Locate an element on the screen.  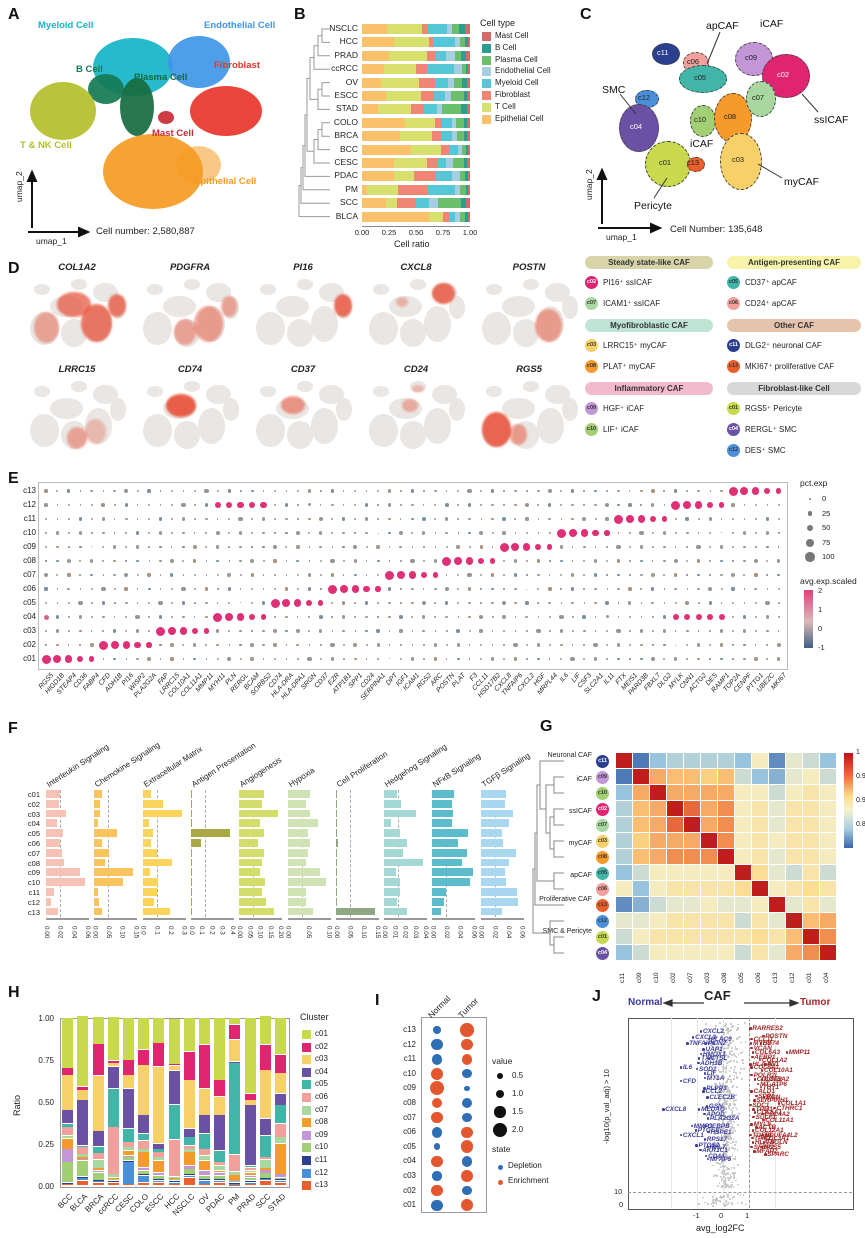
colorbar-tick: 0.95 is located at coordinates (860, 776).